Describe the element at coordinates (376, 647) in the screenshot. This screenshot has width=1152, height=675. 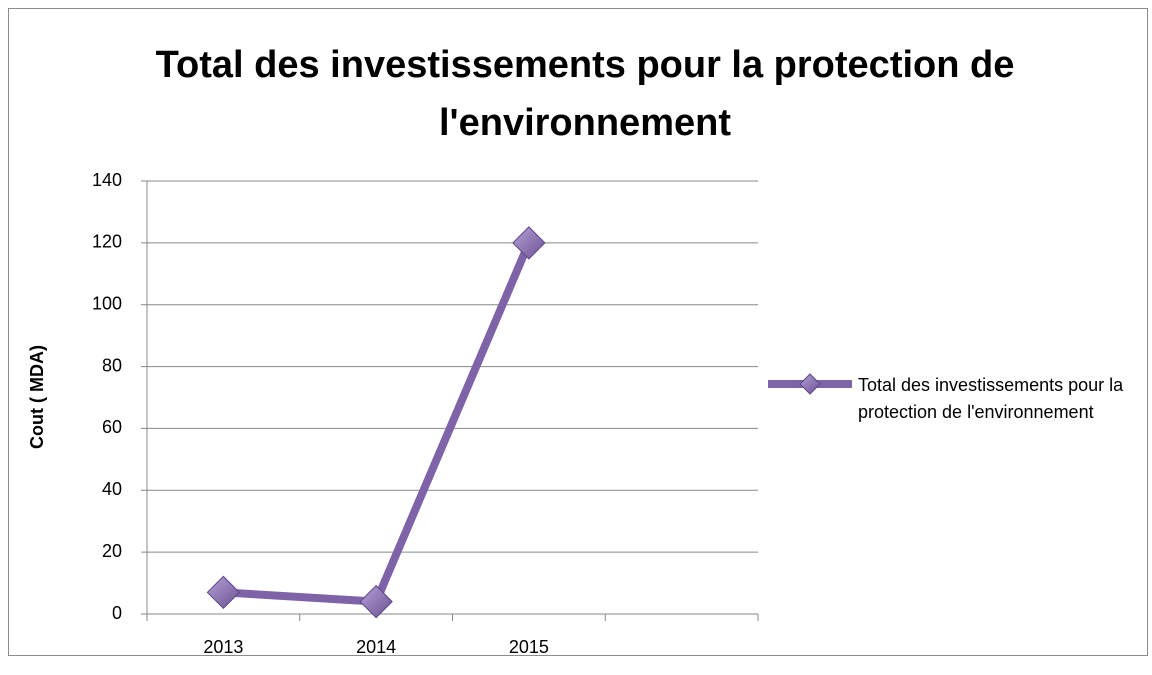
I see `x-tick-label: 2014` at that location.